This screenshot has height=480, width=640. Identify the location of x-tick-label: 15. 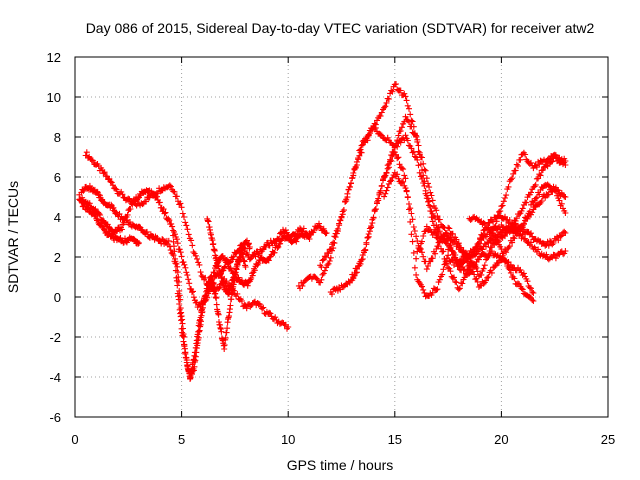
(395, 439).